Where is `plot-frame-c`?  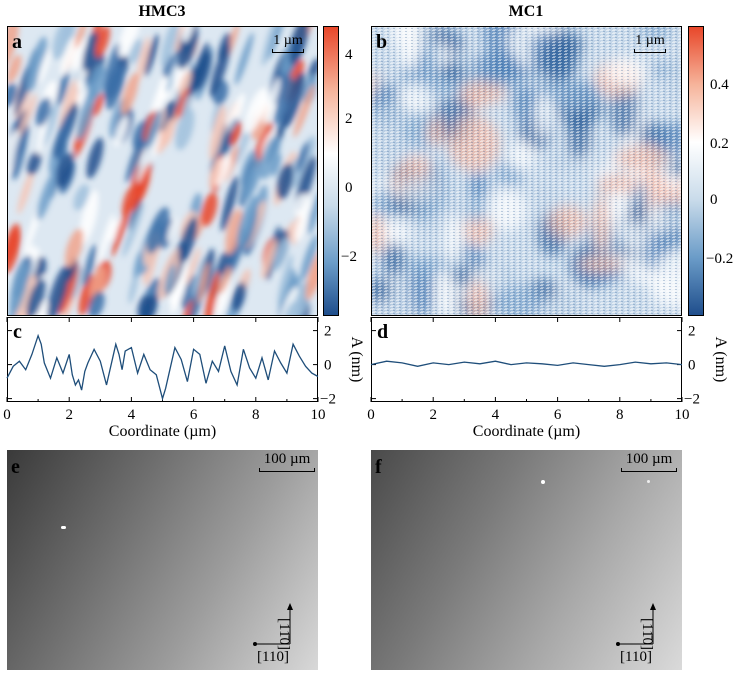 plot-frame-c is located at coordinates (162, 359).